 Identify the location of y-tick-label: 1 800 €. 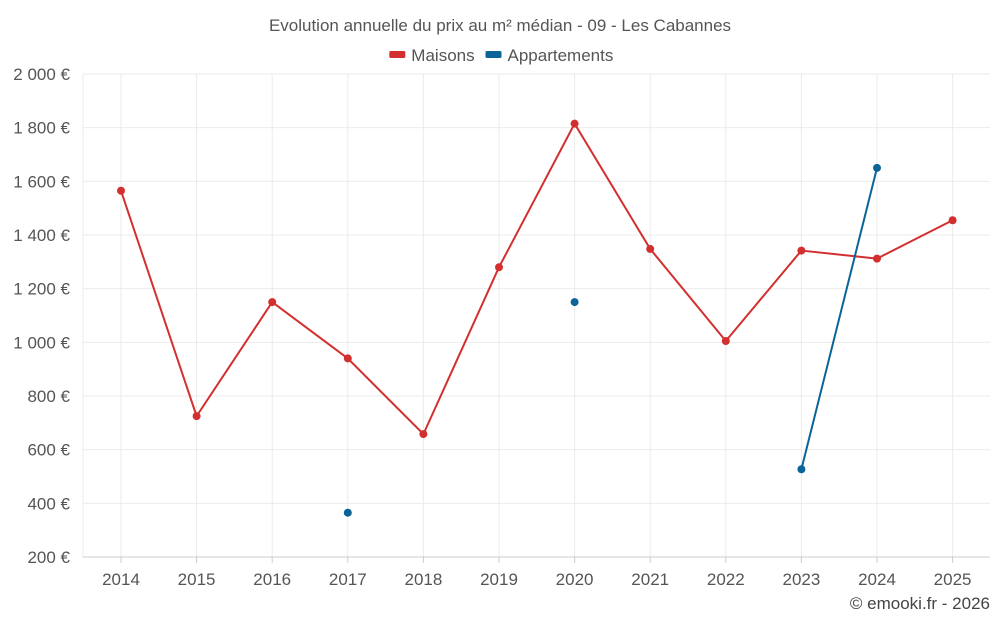
(41, 128).